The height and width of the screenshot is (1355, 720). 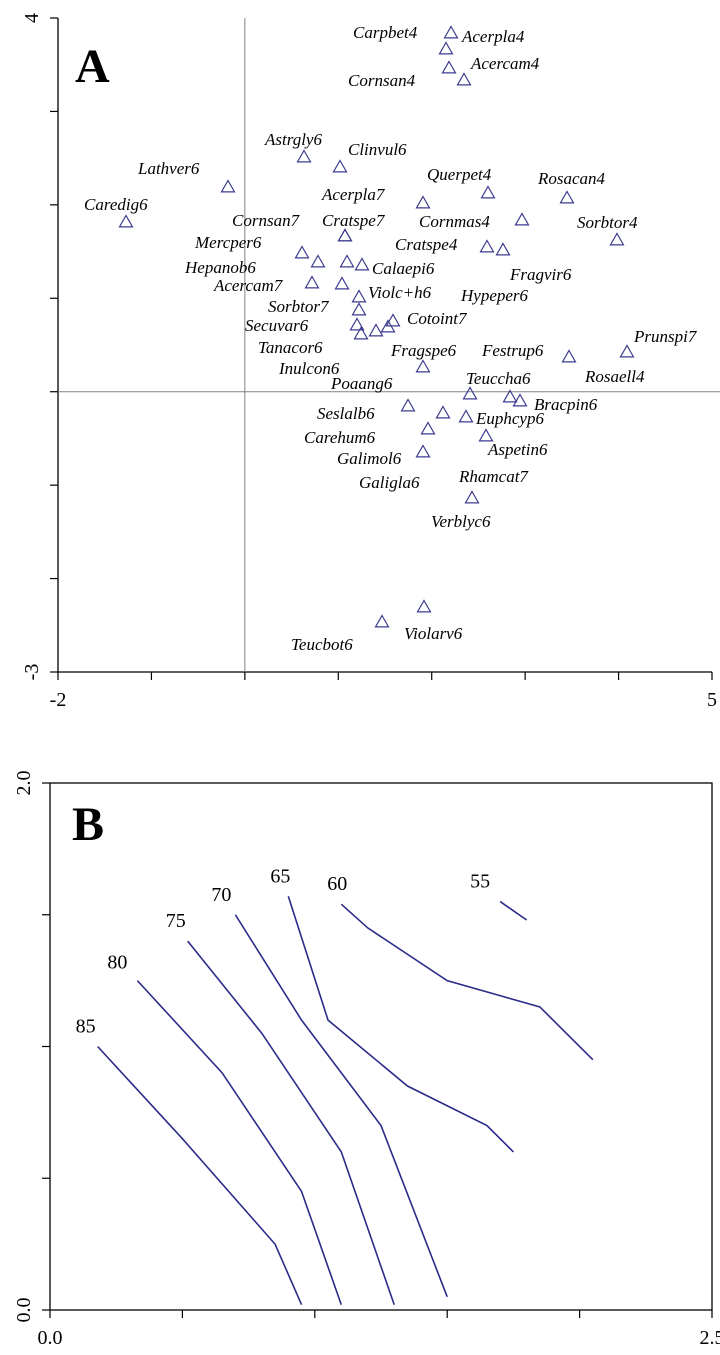 I want to click on panel-a-label: A, so click(x=92, y=66).